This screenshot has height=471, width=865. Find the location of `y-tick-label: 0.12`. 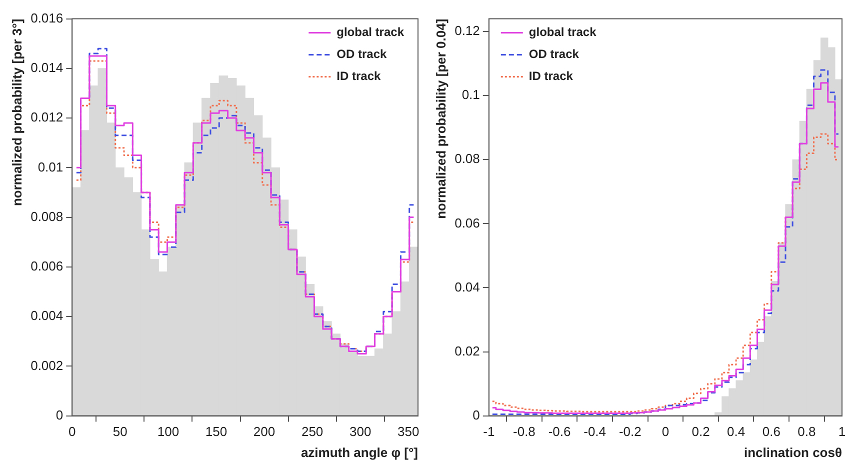

y-tick-label: 0.12 is located at coordinates (467, 30).